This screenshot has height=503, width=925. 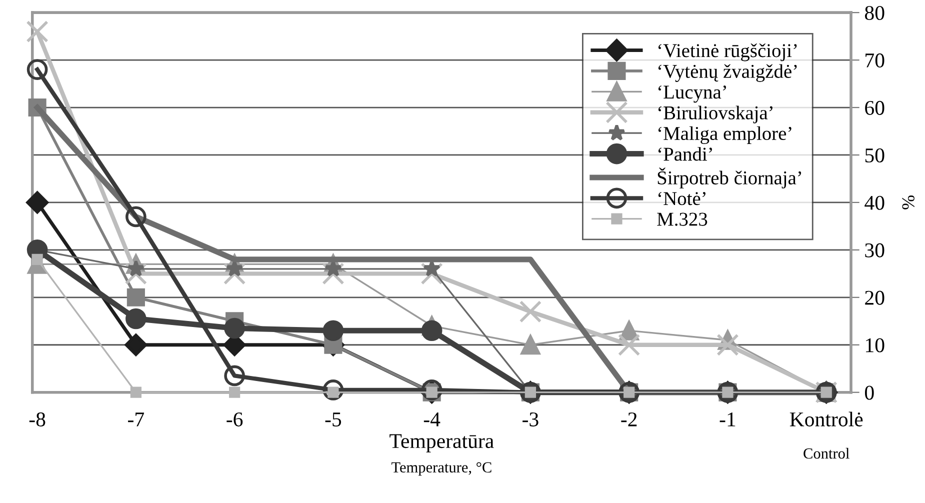 I want to click on y-tick-label: 0, so click(x=869, y=393).